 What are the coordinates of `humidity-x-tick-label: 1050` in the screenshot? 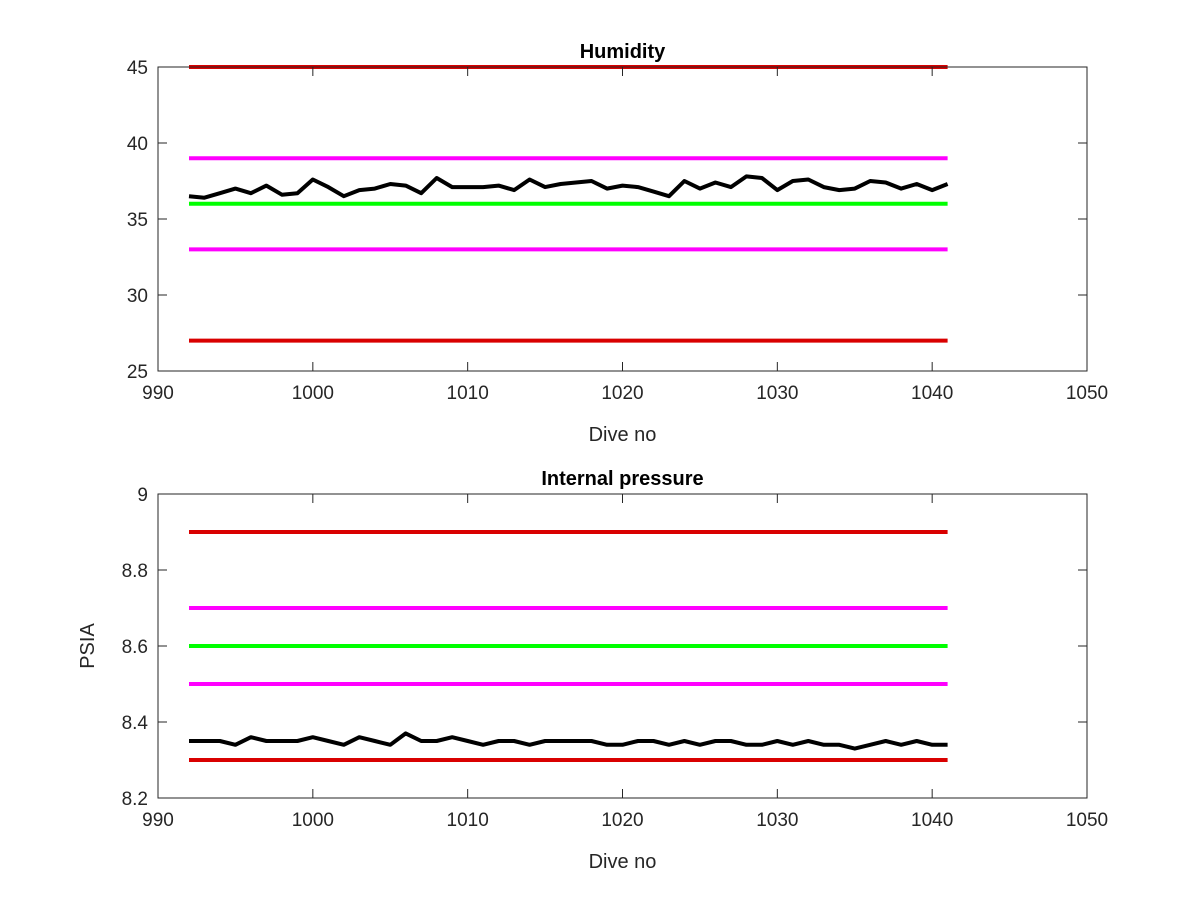 It's located at (1087, 393).